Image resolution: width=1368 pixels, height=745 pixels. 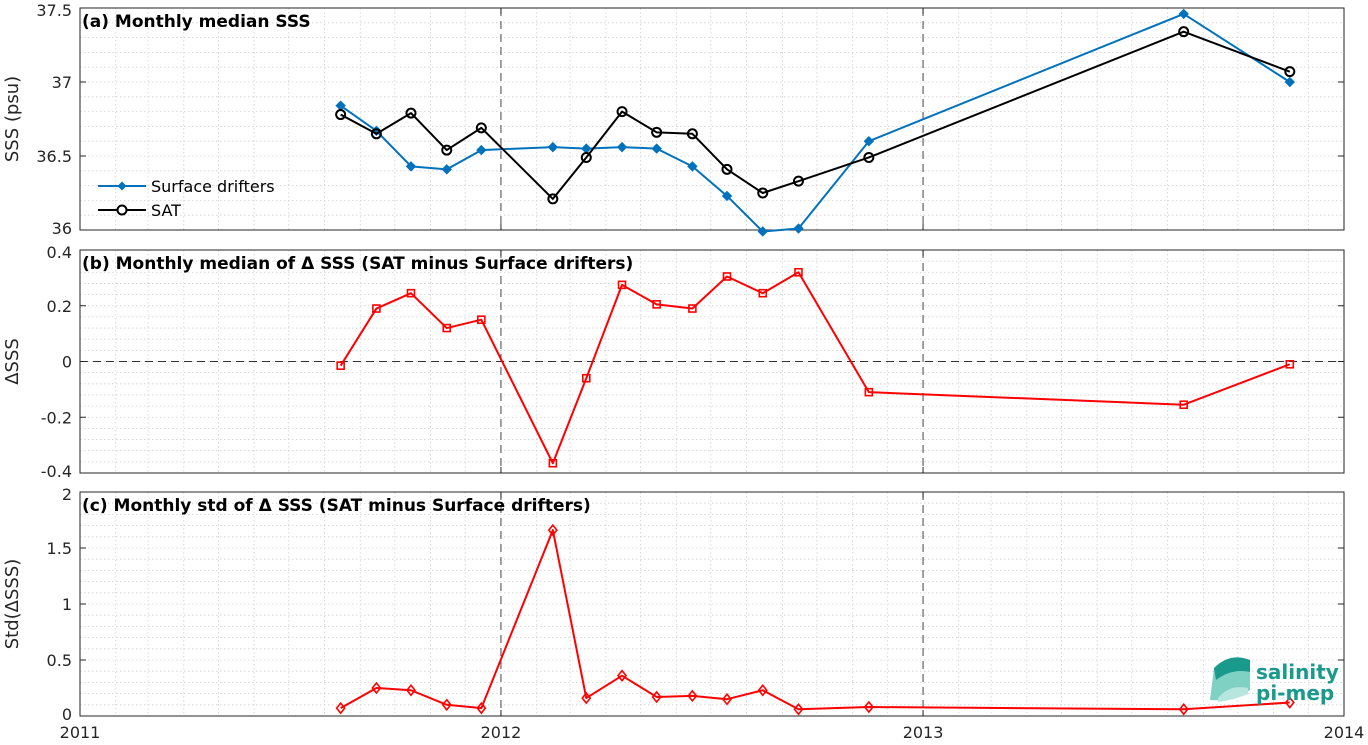 I want to click on y-tick-label: 0.4, so click(x=59, y=252).